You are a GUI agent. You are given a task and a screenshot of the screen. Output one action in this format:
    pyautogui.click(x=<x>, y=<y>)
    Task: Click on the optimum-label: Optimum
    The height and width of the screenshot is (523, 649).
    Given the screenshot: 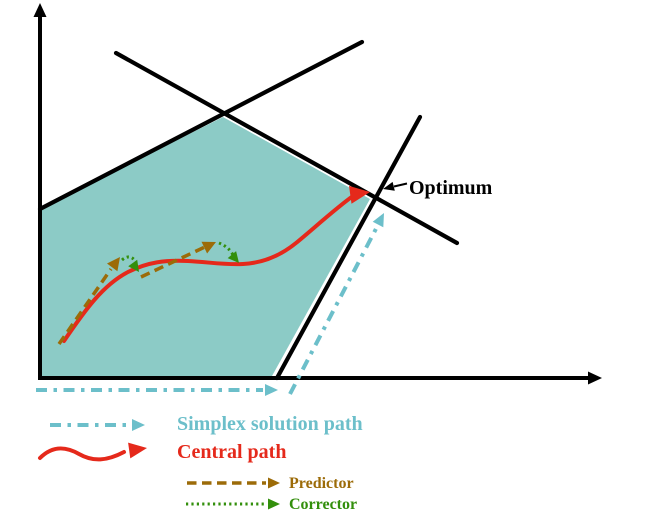 What is the action you would take?
    pyautogui.click(x=451, y=188)
    